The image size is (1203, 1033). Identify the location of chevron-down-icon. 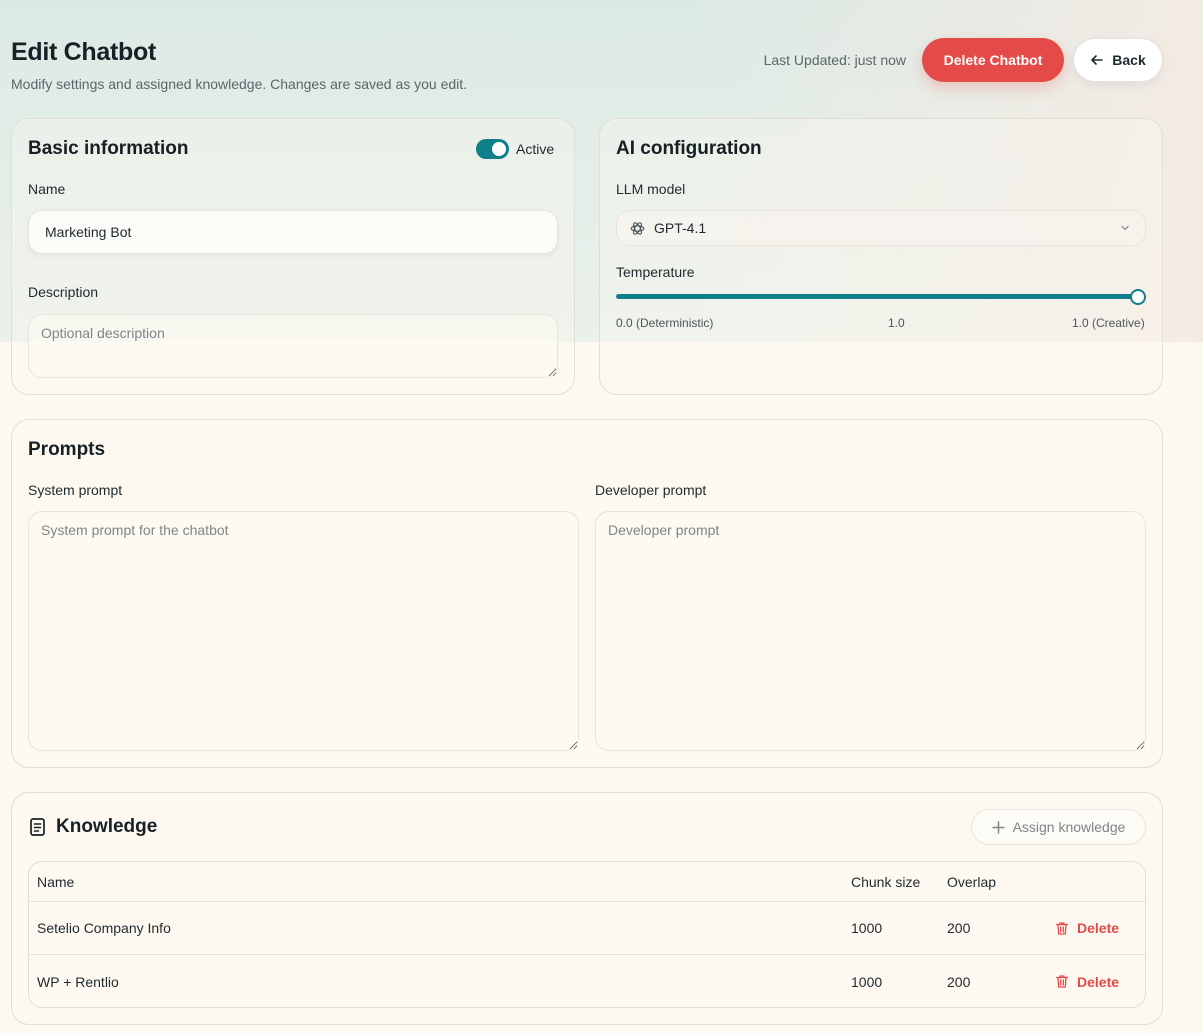
(1125, 228).